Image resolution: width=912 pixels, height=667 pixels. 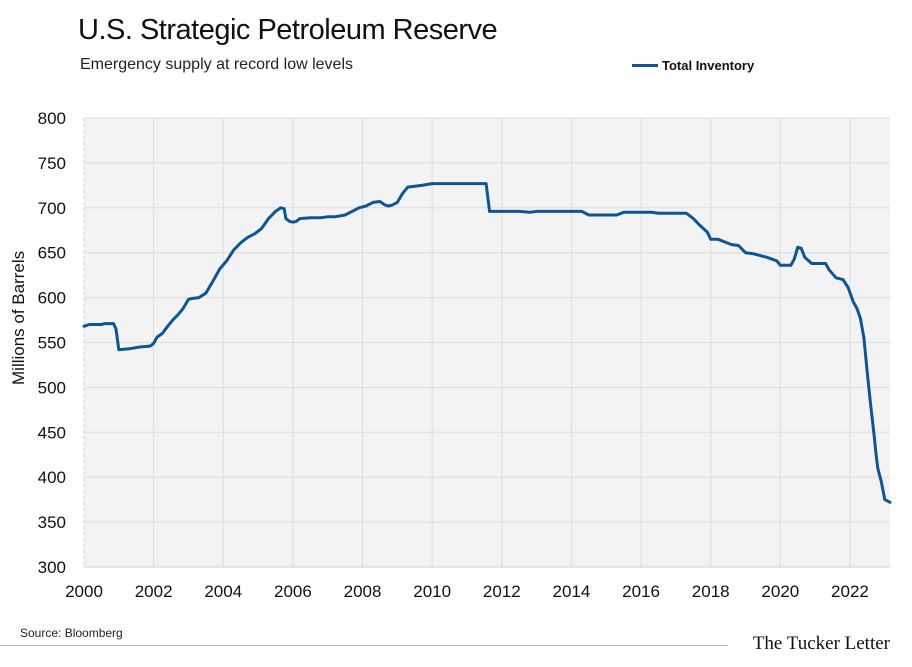 What do you see at coordinates (288, 30) in the screenshot?
I see `chart-title: U.S. Strategic Petroleum Reserve` at bounding box center [288, 30].